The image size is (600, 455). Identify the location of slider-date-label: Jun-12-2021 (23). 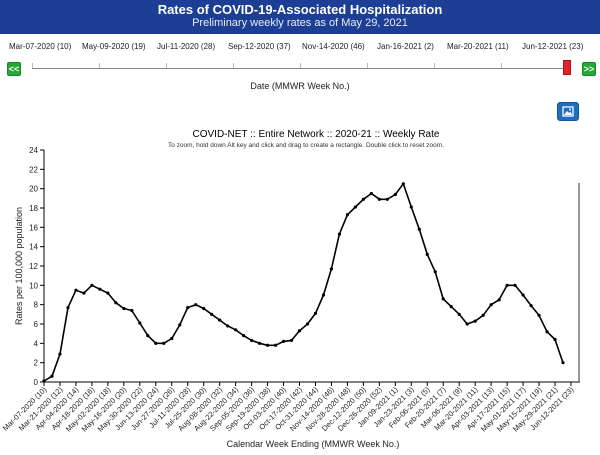
(553, 46).